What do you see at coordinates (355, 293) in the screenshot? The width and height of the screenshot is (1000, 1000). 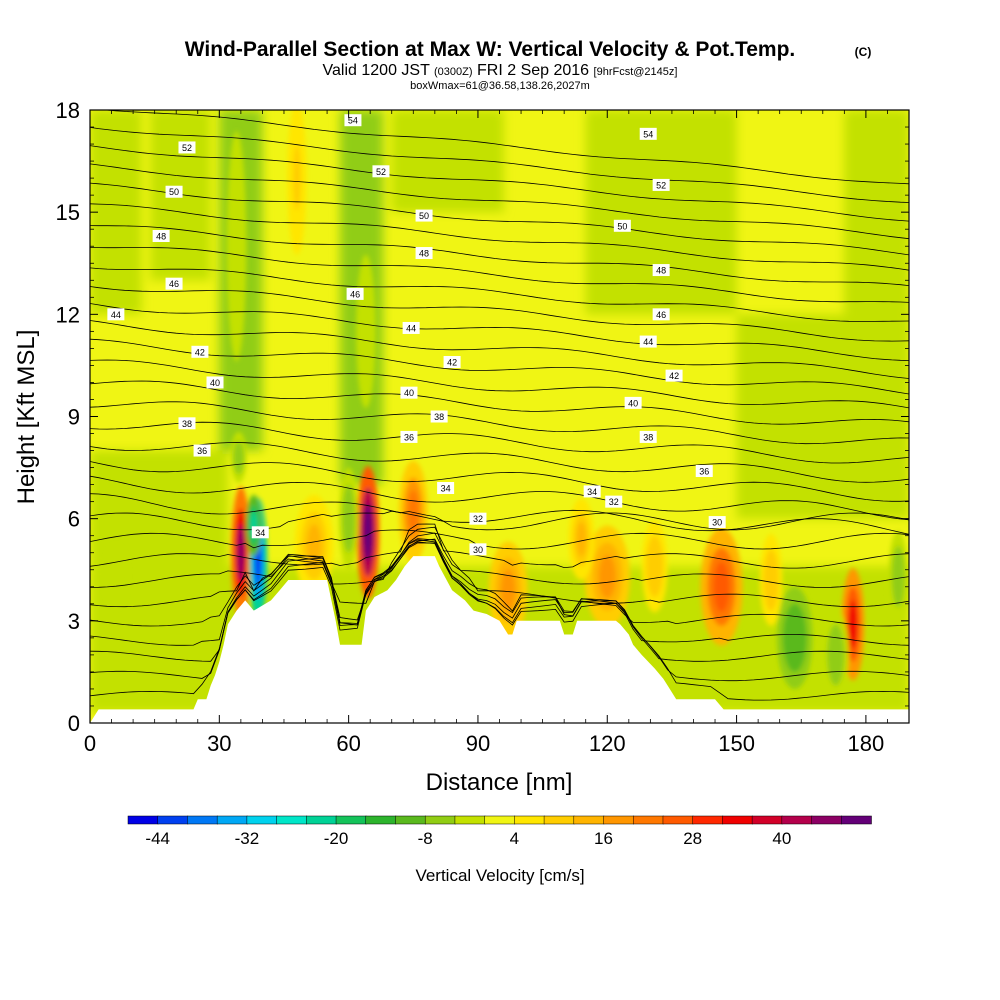 I see `isentrope-label: 46` at bounding box center [355, 293].